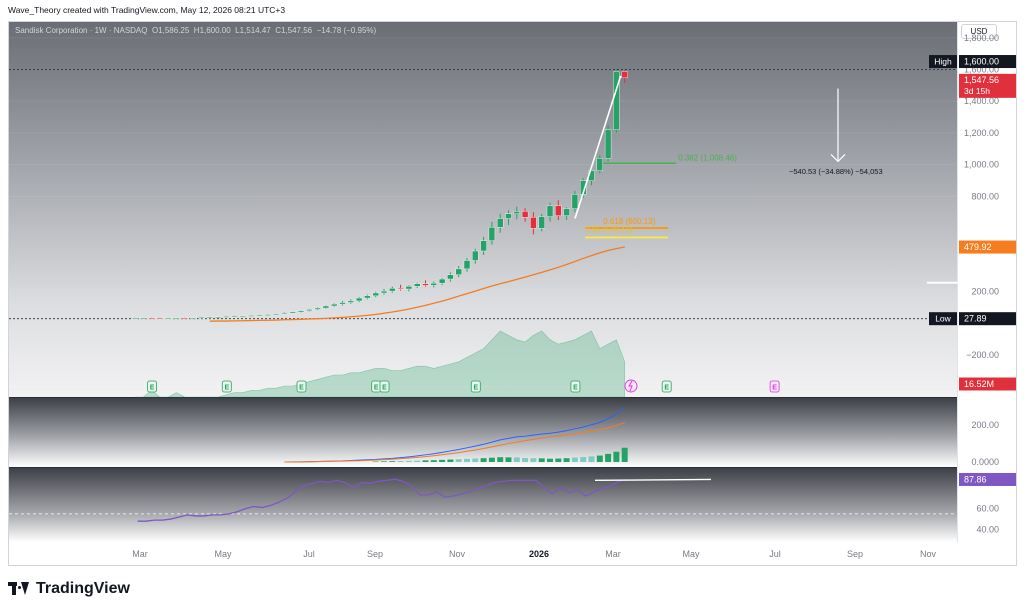 Image resolution: width=1024 pixels, height=611 pixels. I want to click on close-value: 1,547.56, so click(296, 30).